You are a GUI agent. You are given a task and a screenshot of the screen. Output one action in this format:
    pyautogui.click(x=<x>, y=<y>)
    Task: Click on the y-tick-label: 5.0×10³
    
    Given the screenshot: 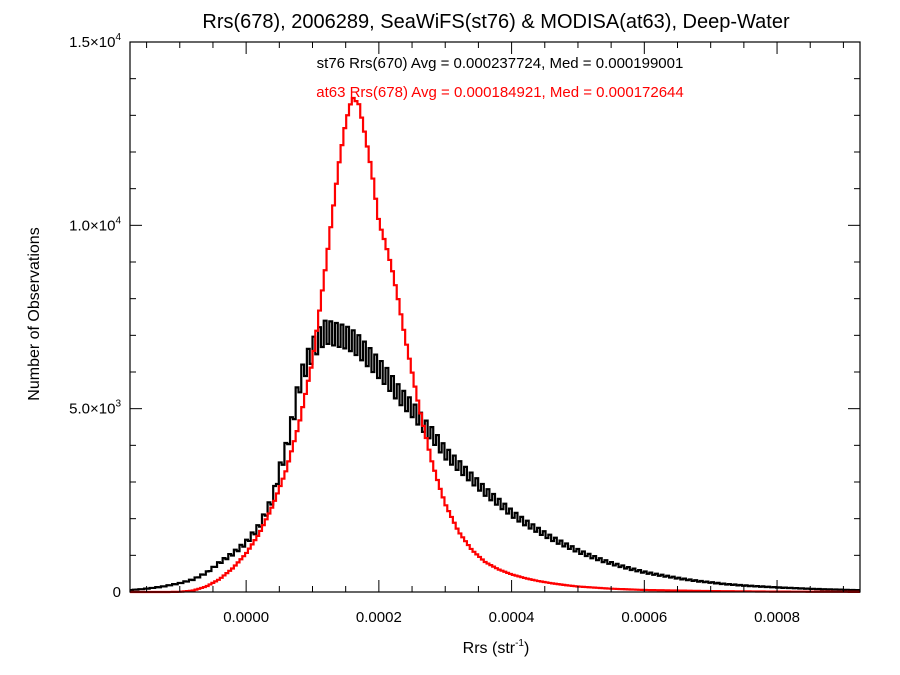 What is the action you would take?
    pyautogui.click(x=95, y=408)
    